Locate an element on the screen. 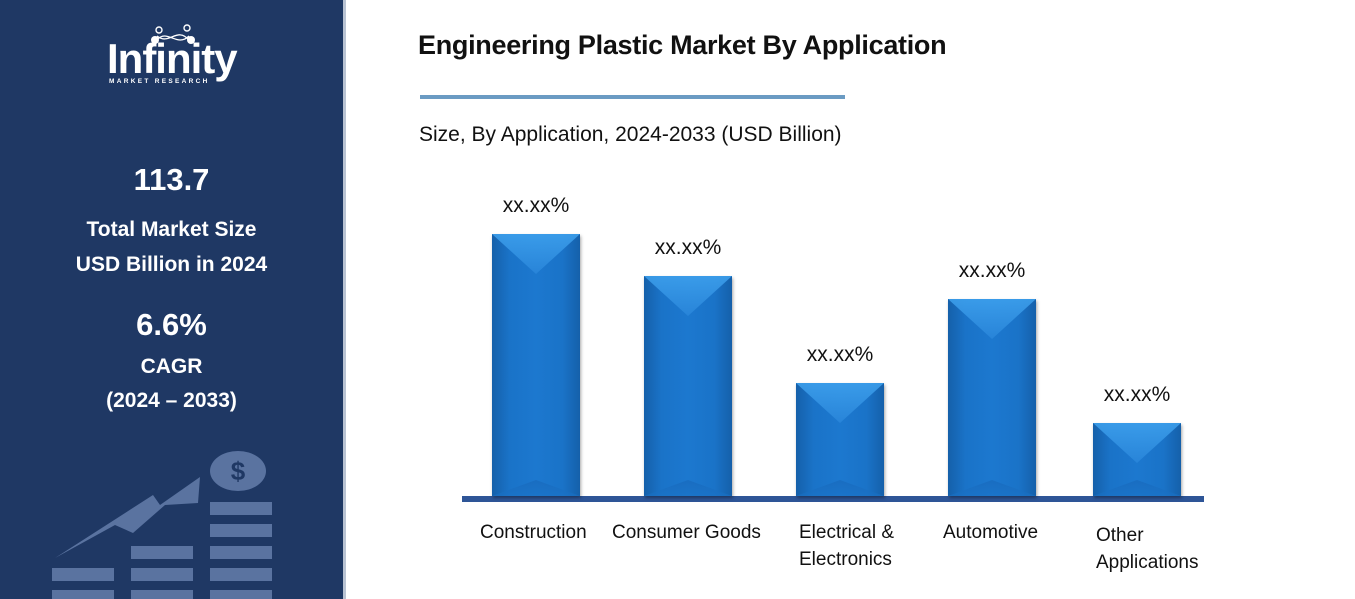 This screenshot has width=1355, height=599. market-size-label: Total Market Size is located at coordinates (171, 229).